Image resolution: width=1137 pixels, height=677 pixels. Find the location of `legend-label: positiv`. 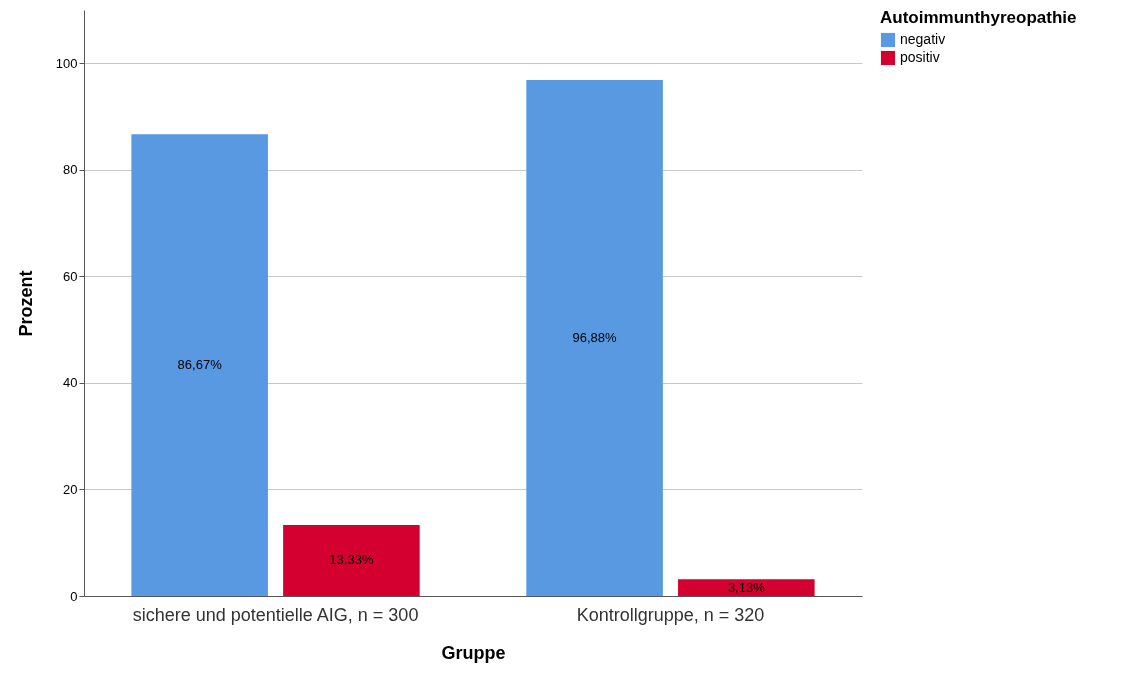

legend-label: positiv is located at coordinates (920, 57).